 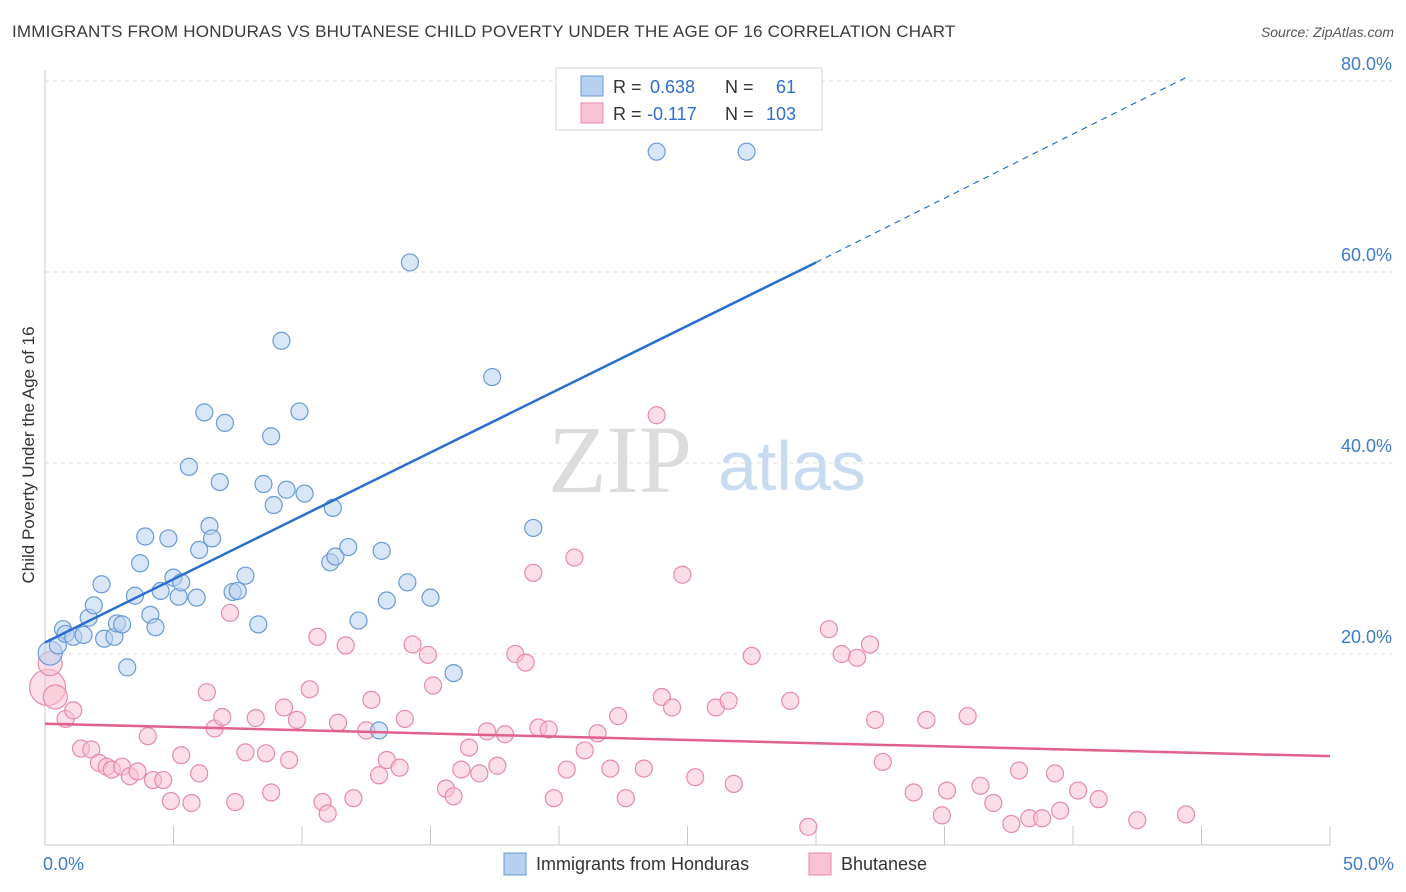 I want to click on top-legend: R = 0.638 N = 61 R = -0.117 N = 103, so click(x=689, y=99).